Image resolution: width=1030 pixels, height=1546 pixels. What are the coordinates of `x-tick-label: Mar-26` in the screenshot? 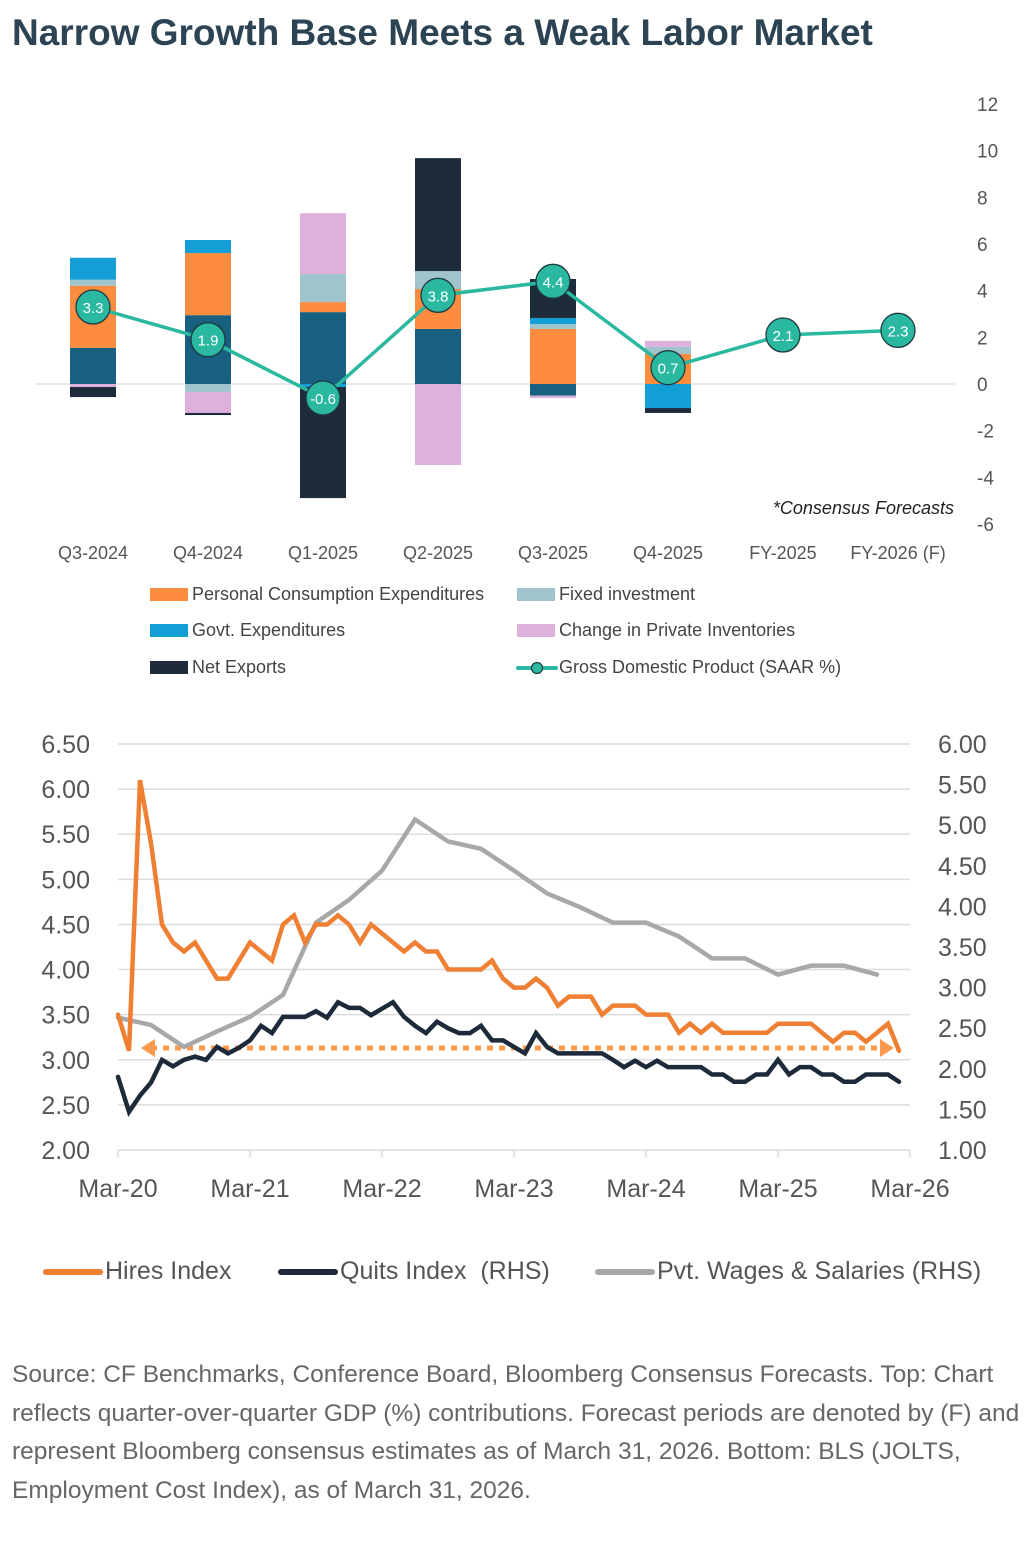 It's located at (909, 1189).